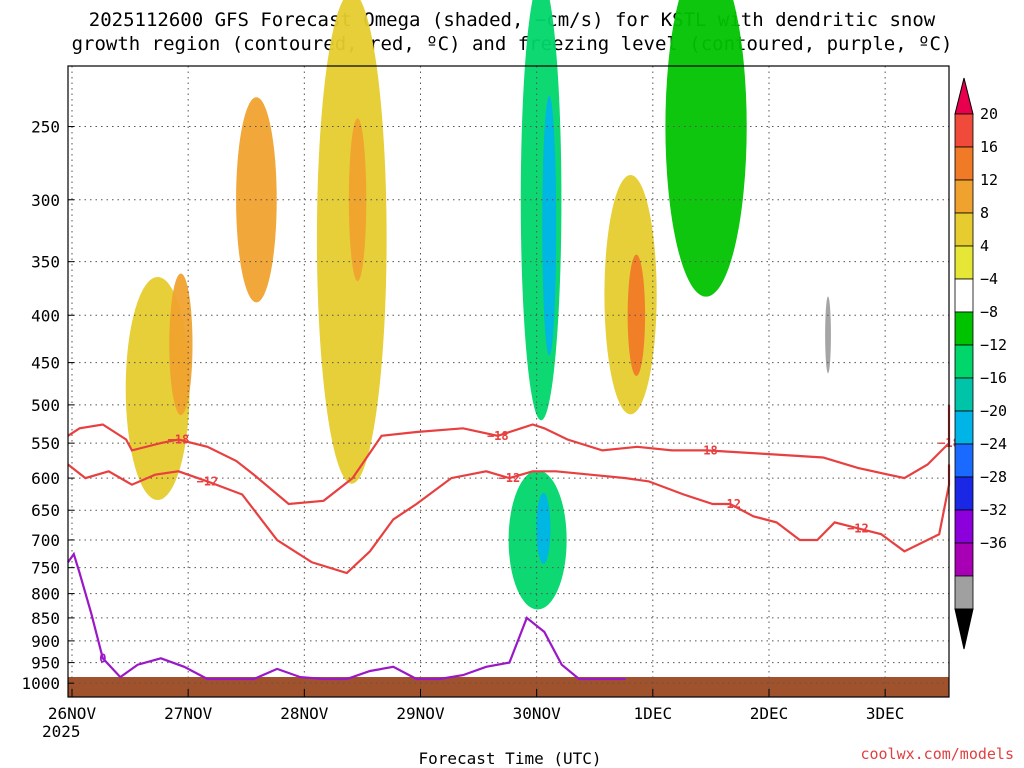 This screenshot has width=1024, height=768. What do you see at coordinates (989, 279) in the screenshot?
I see `colorbar-label: −4` at bounding box center [989, 279].